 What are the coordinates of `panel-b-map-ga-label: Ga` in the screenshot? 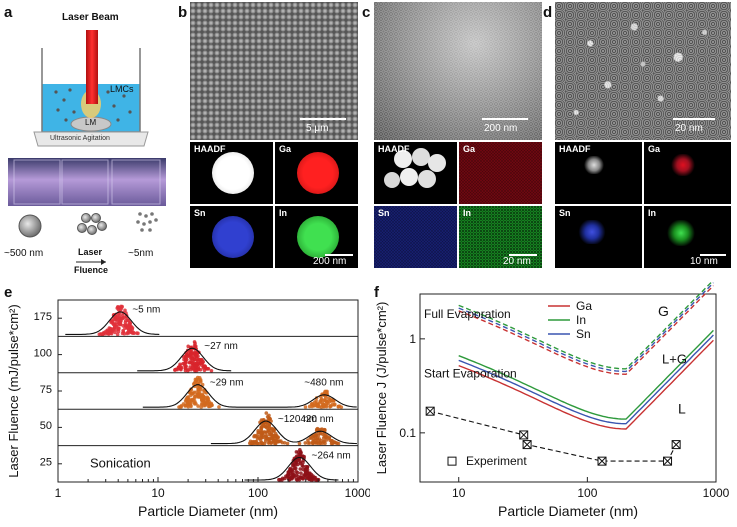 It's located at (285, 149).